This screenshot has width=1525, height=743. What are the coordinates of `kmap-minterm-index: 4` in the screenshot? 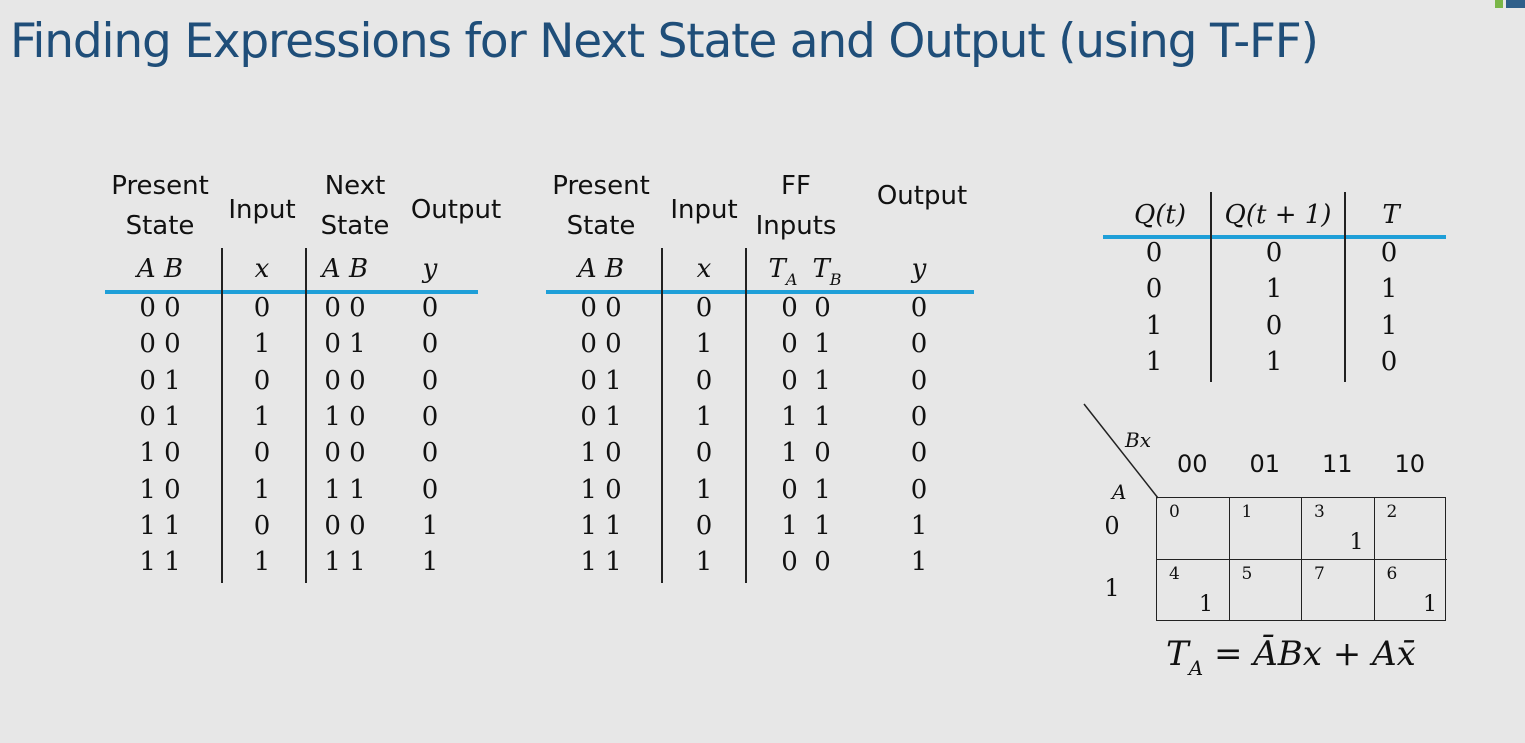 It's located at (1174, 573).